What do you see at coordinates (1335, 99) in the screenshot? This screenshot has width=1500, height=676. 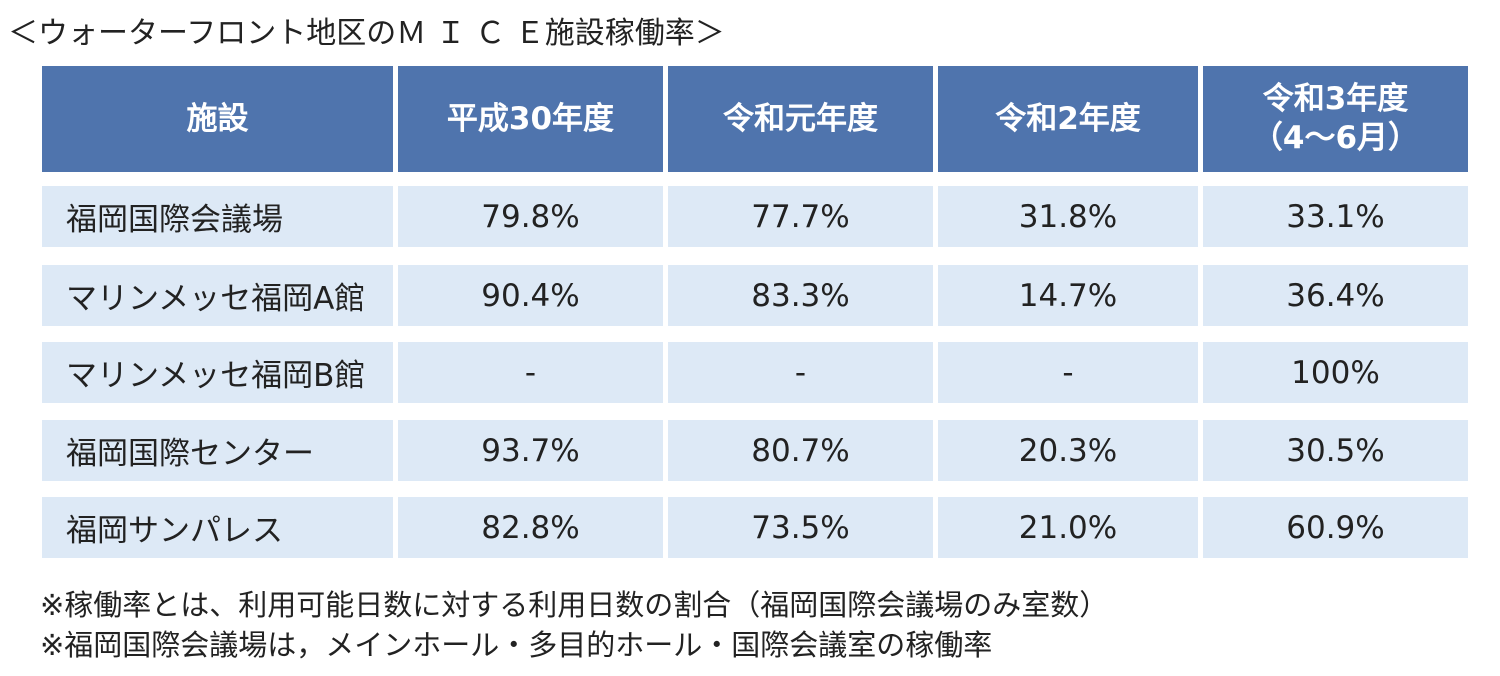 I see `header-line: 令和3年度` at bounding box center [1335, 99].